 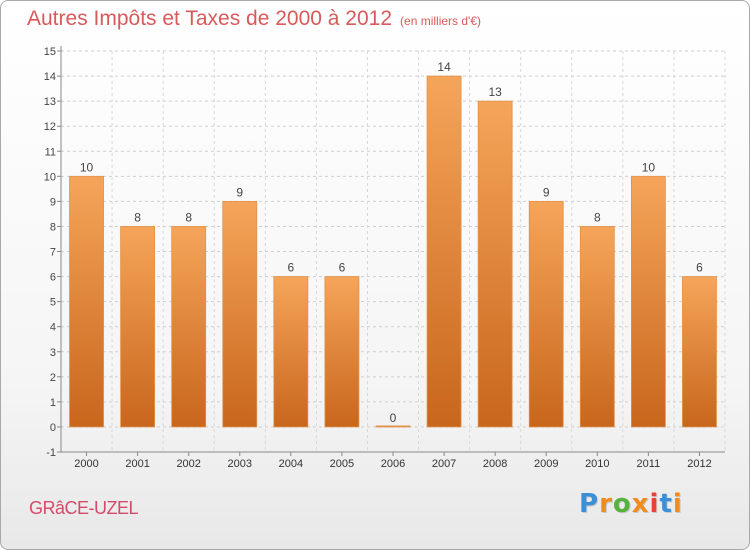 I want to click on x-tick-label: 2011, so click(x=649, y=464).